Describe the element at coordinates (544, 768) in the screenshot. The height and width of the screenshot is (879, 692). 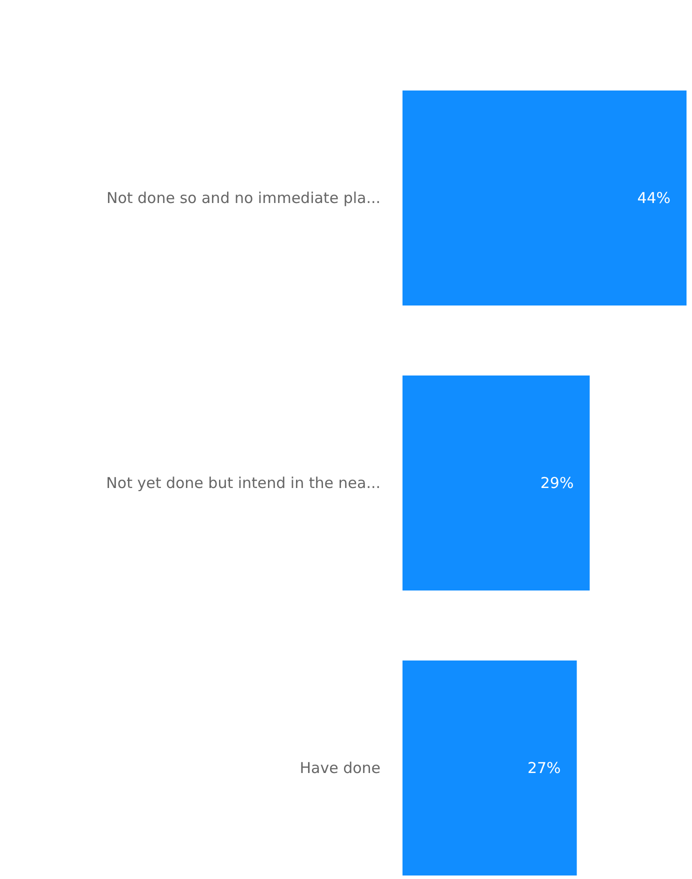
I see `data-label: 27%` at that location.